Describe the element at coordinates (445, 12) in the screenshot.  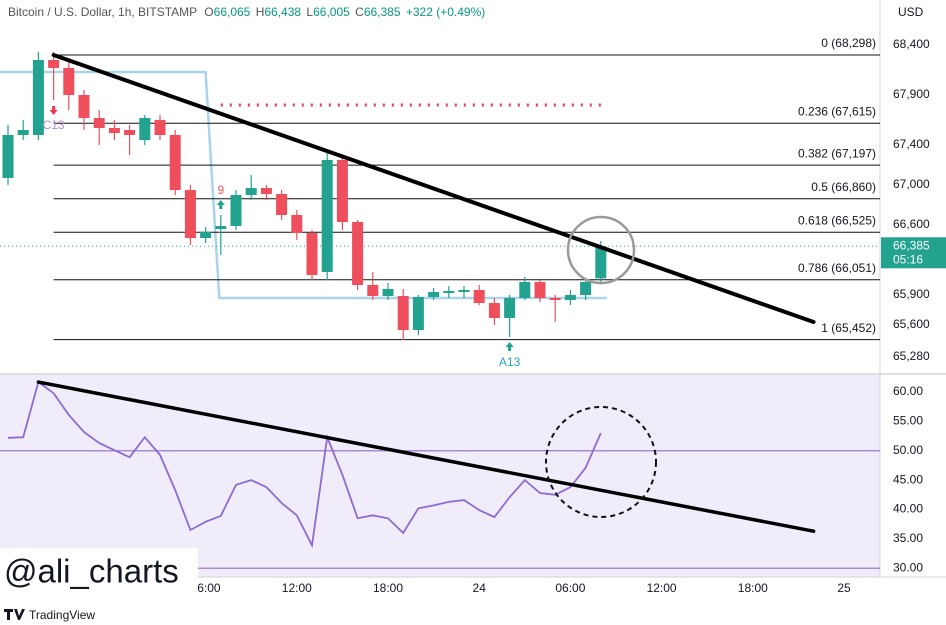
I see `change: +322 (+0.49%)` at that location.